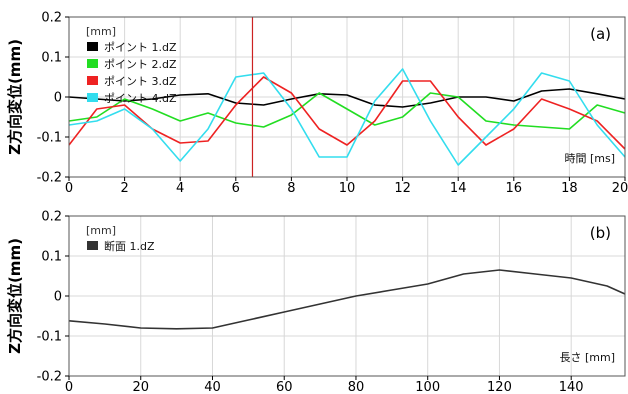 The height and width of the screenshot is (394, 628). What do you see at coordinates (140, 64) in the screenshot?
I see `legend-entry: ポイント 2.dZ` at bounding box center [140, 64].